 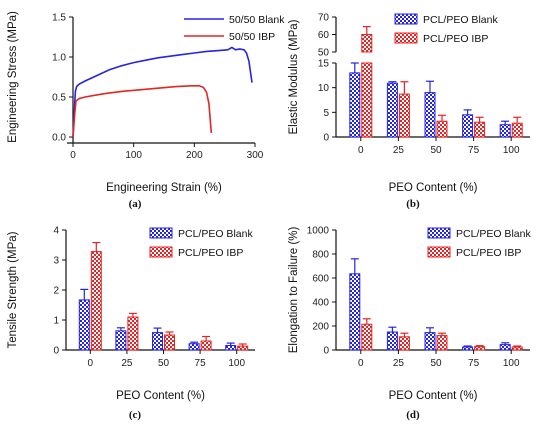 What do you see at coordinates (413, 415) in the screenshot?
I see `panel-label: (d)` at bounding box center [413, 415].